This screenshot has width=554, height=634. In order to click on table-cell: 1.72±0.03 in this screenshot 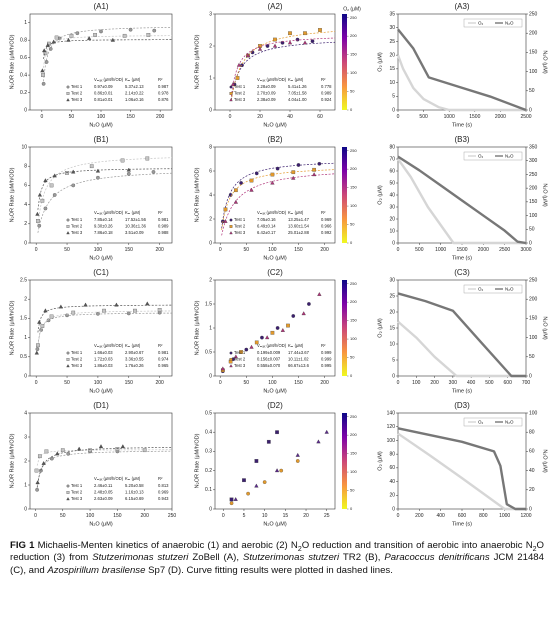, I will do `click(103, 359)`.